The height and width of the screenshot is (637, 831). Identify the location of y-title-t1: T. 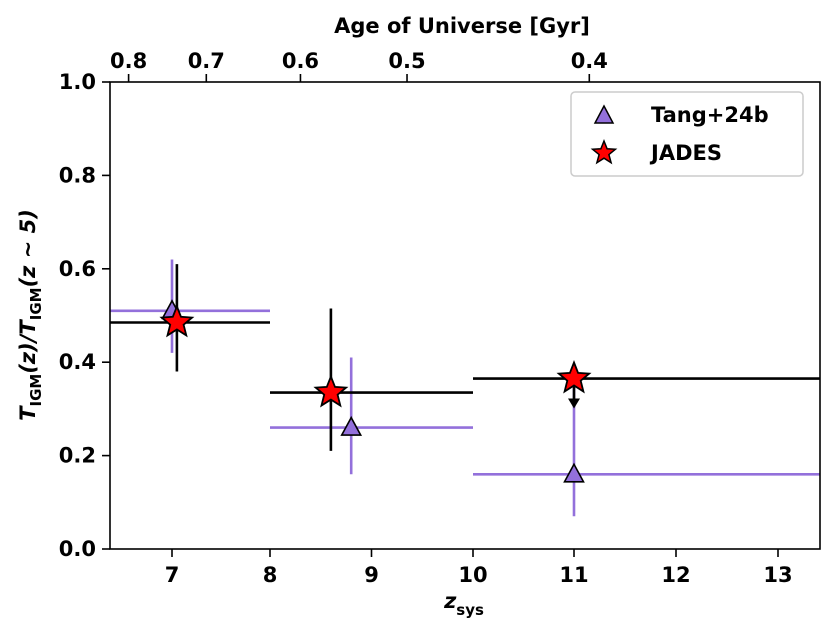
(28, 413).